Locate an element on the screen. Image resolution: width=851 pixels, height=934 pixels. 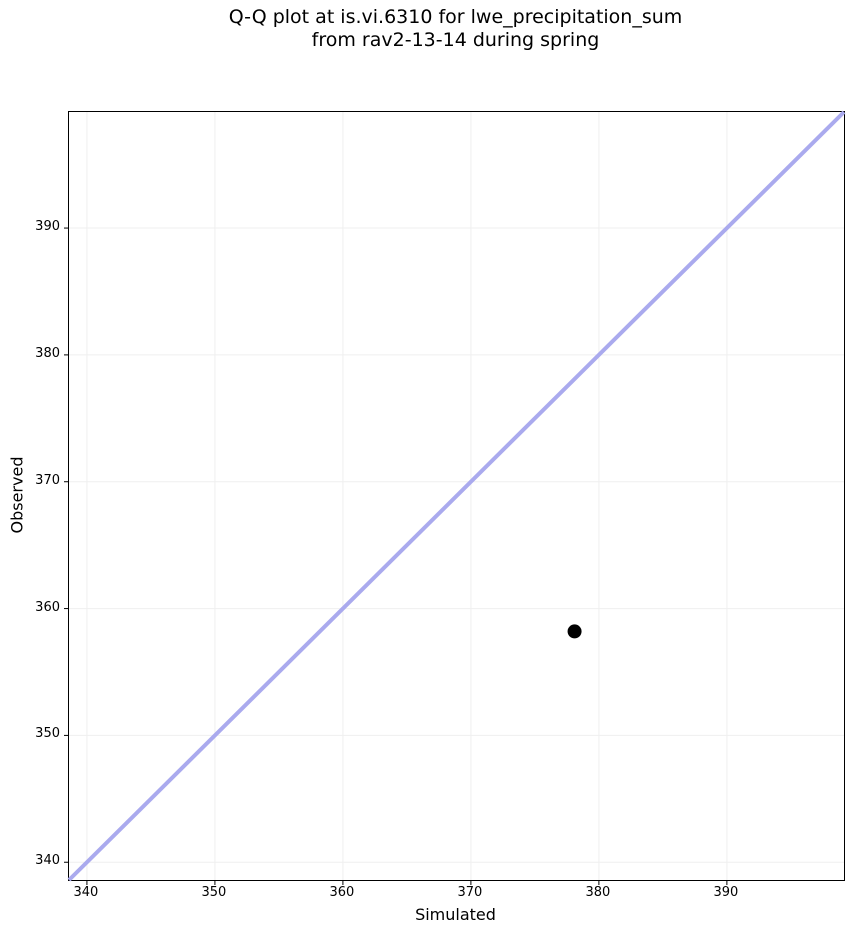
y-tick-label: 340 is located at coordinates (47, 861).